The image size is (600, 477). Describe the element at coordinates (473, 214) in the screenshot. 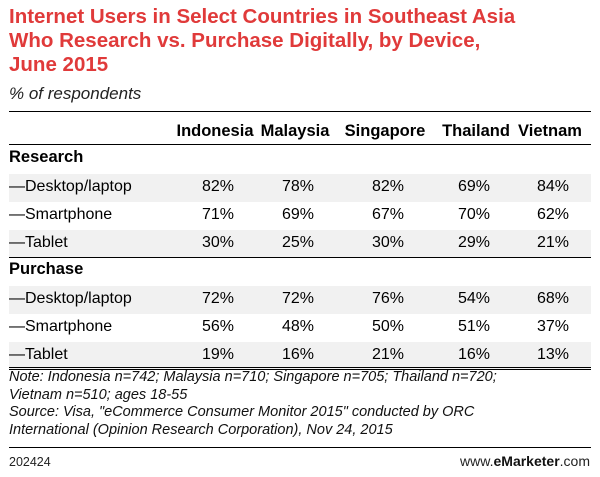

I see `table-cell: 70%` at that location.